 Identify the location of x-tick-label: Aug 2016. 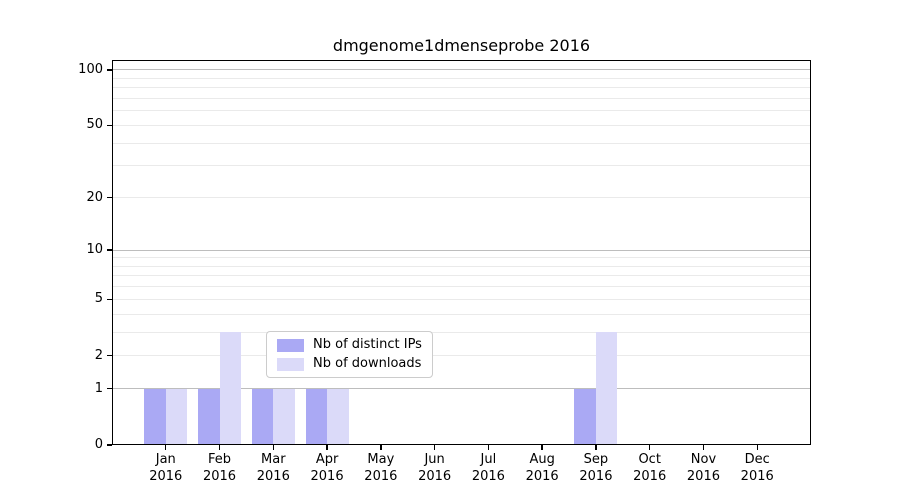
(542, 468).